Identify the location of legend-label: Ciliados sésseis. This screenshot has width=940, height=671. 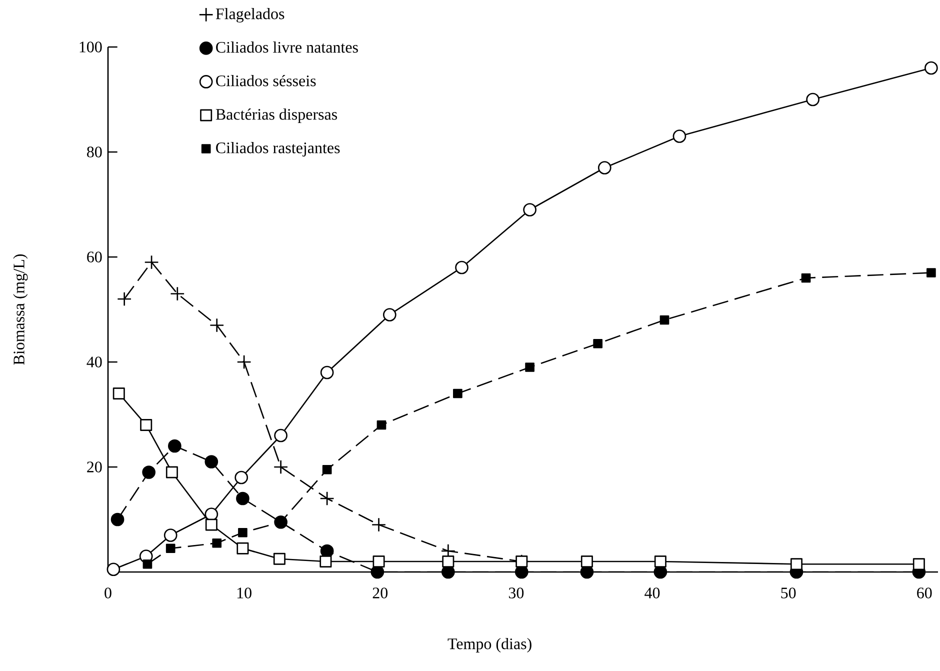
(266, 80).